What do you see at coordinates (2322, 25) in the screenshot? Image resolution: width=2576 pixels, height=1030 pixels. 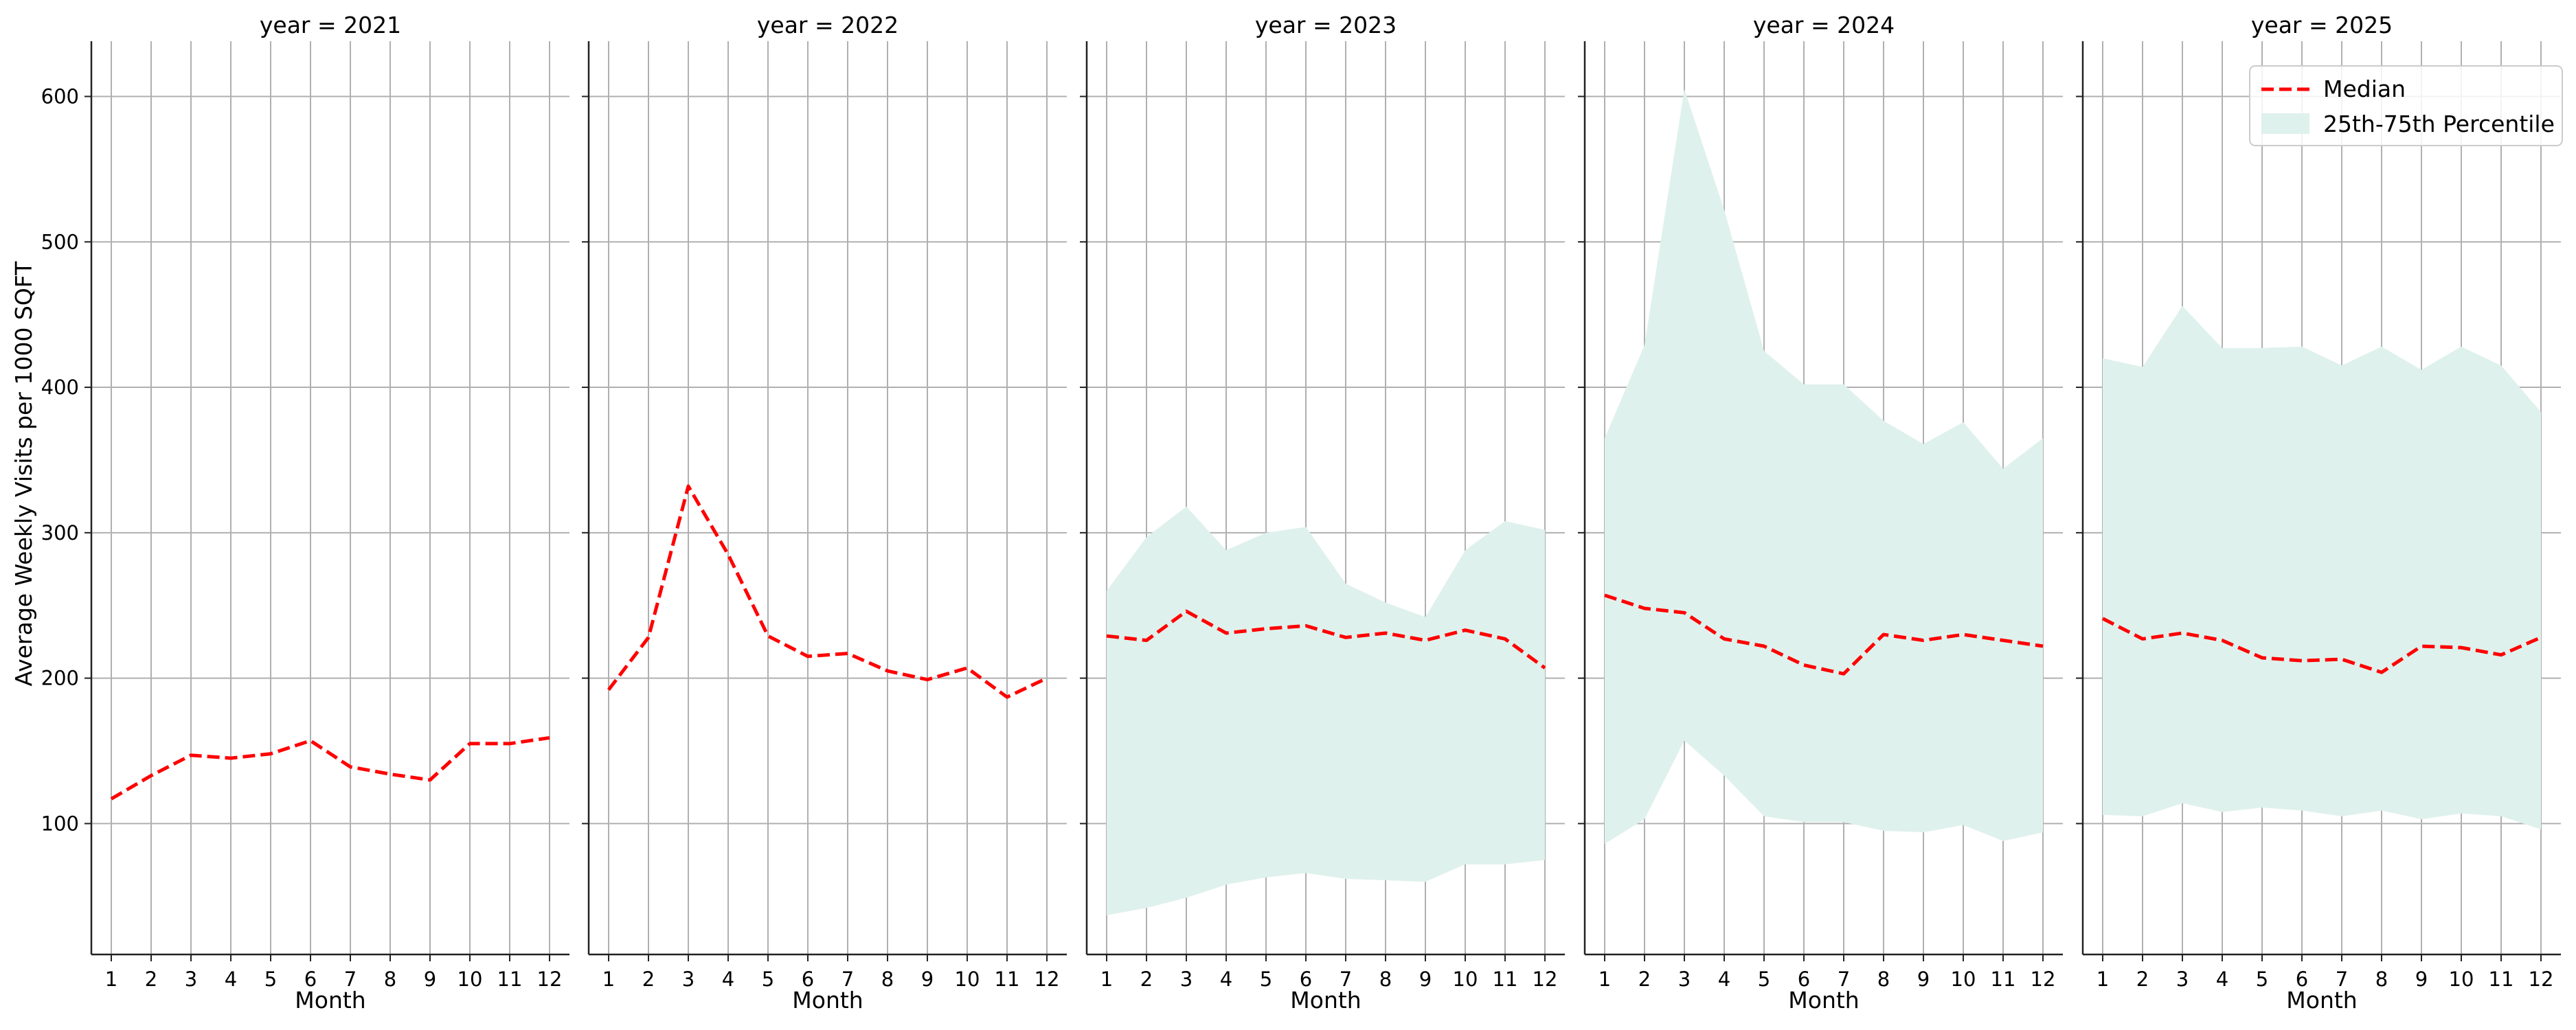 I see `panel-title: year = 2025` at bounding box center [2322, 25].